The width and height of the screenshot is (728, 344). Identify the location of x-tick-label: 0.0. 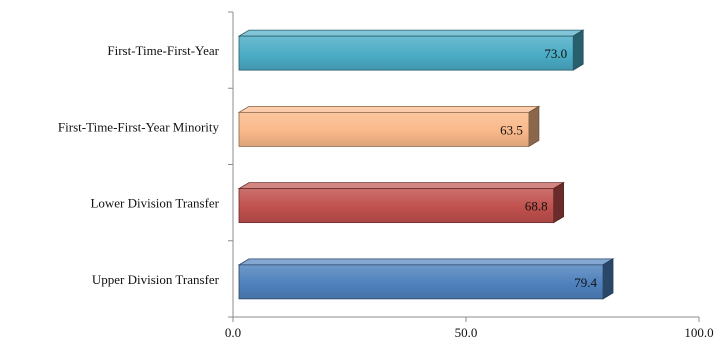
(233, 332).